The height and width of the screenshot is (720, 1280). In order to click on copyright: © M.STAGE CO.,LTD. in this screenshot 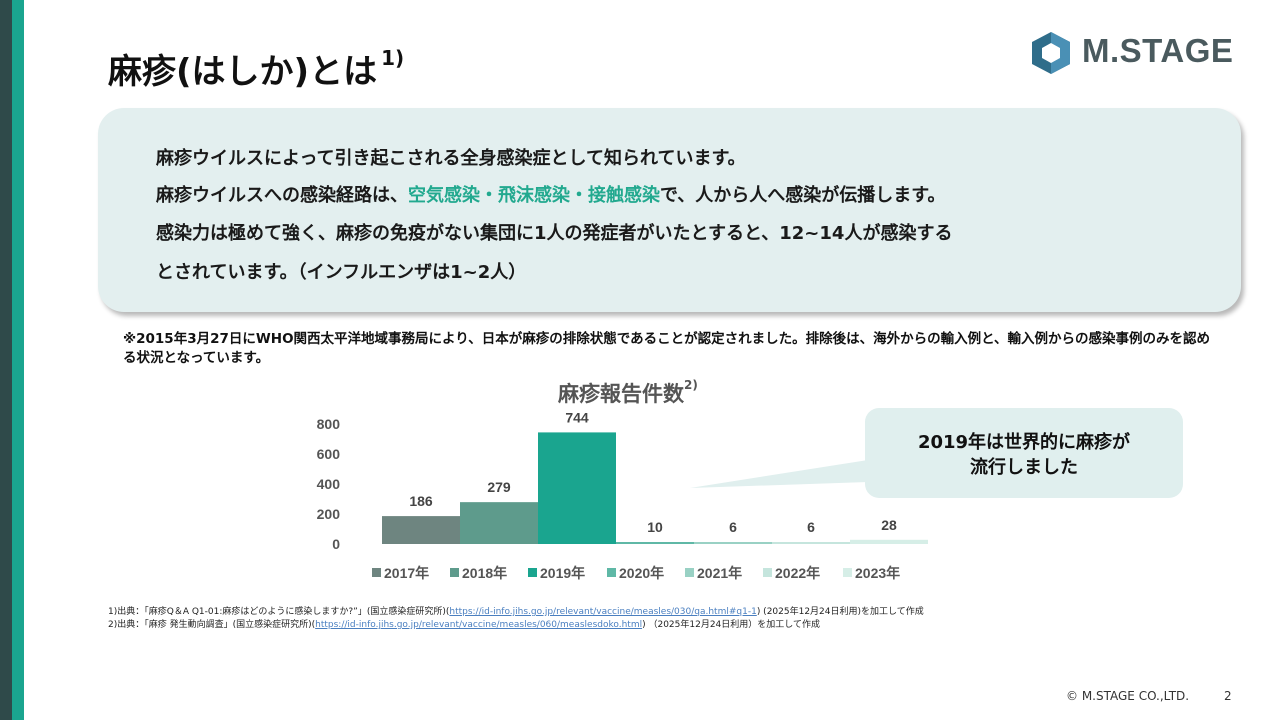, I will do `click(1128, 696)`.